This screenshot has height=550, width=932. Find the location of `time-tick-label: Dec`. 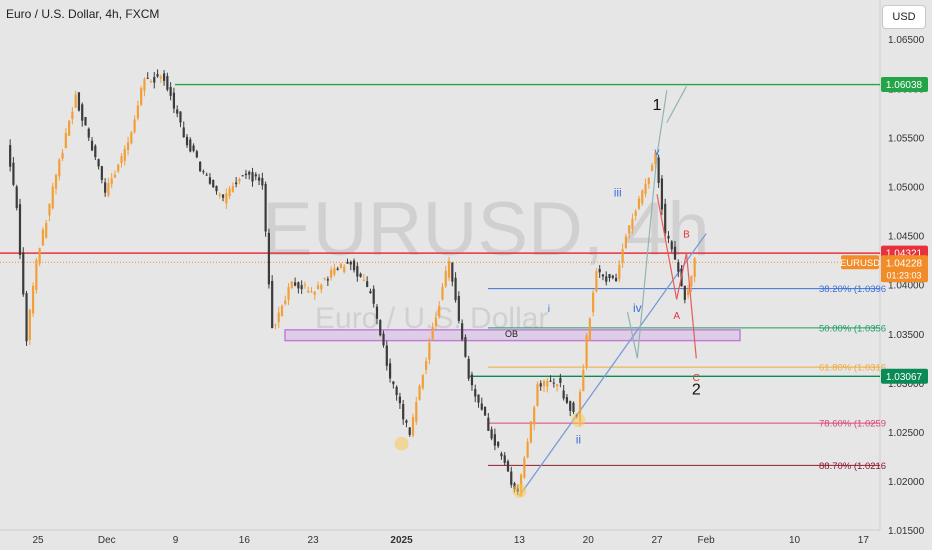

time-tick-label: Dec is located at coordinates (107, 540).